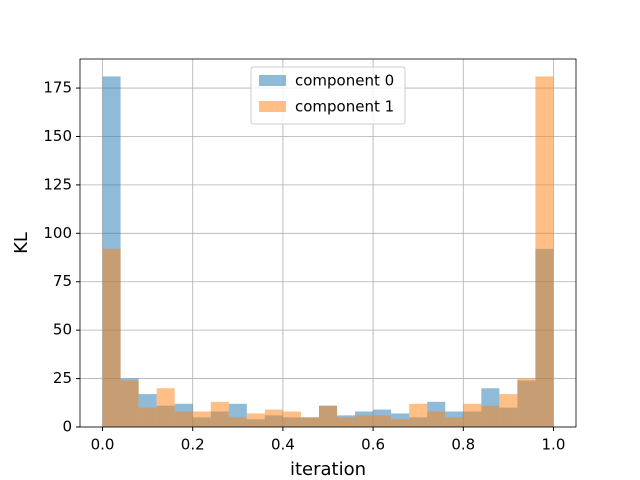 The image size is (640, 480). Describe the element at coordinates (328, 469) in the screenshot. I see `x-axis-label: iteration` at that location.